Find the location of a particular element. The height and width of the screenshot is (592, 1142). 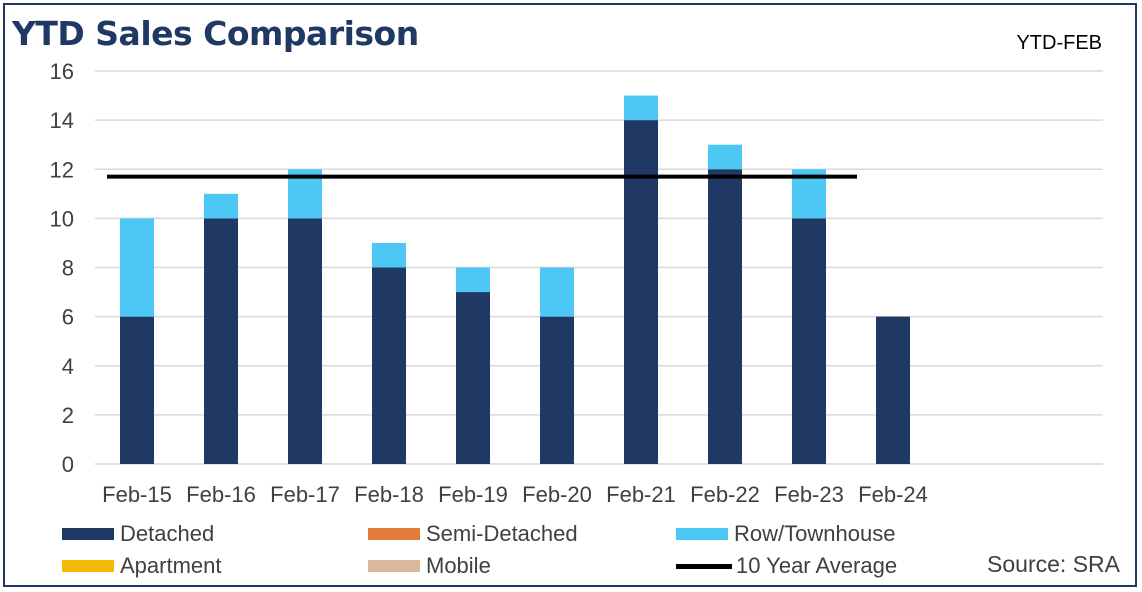

x-tick-label: Feb-24 is located at coordinates (893, 494).